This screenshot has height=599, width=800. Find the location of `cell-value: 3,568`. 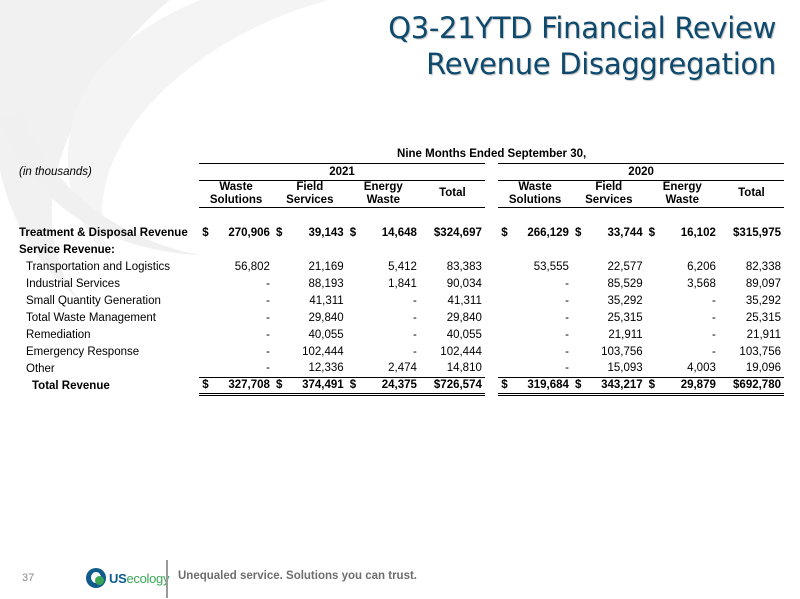

cell-value: 3,568 is located at coordinates (701, 283).